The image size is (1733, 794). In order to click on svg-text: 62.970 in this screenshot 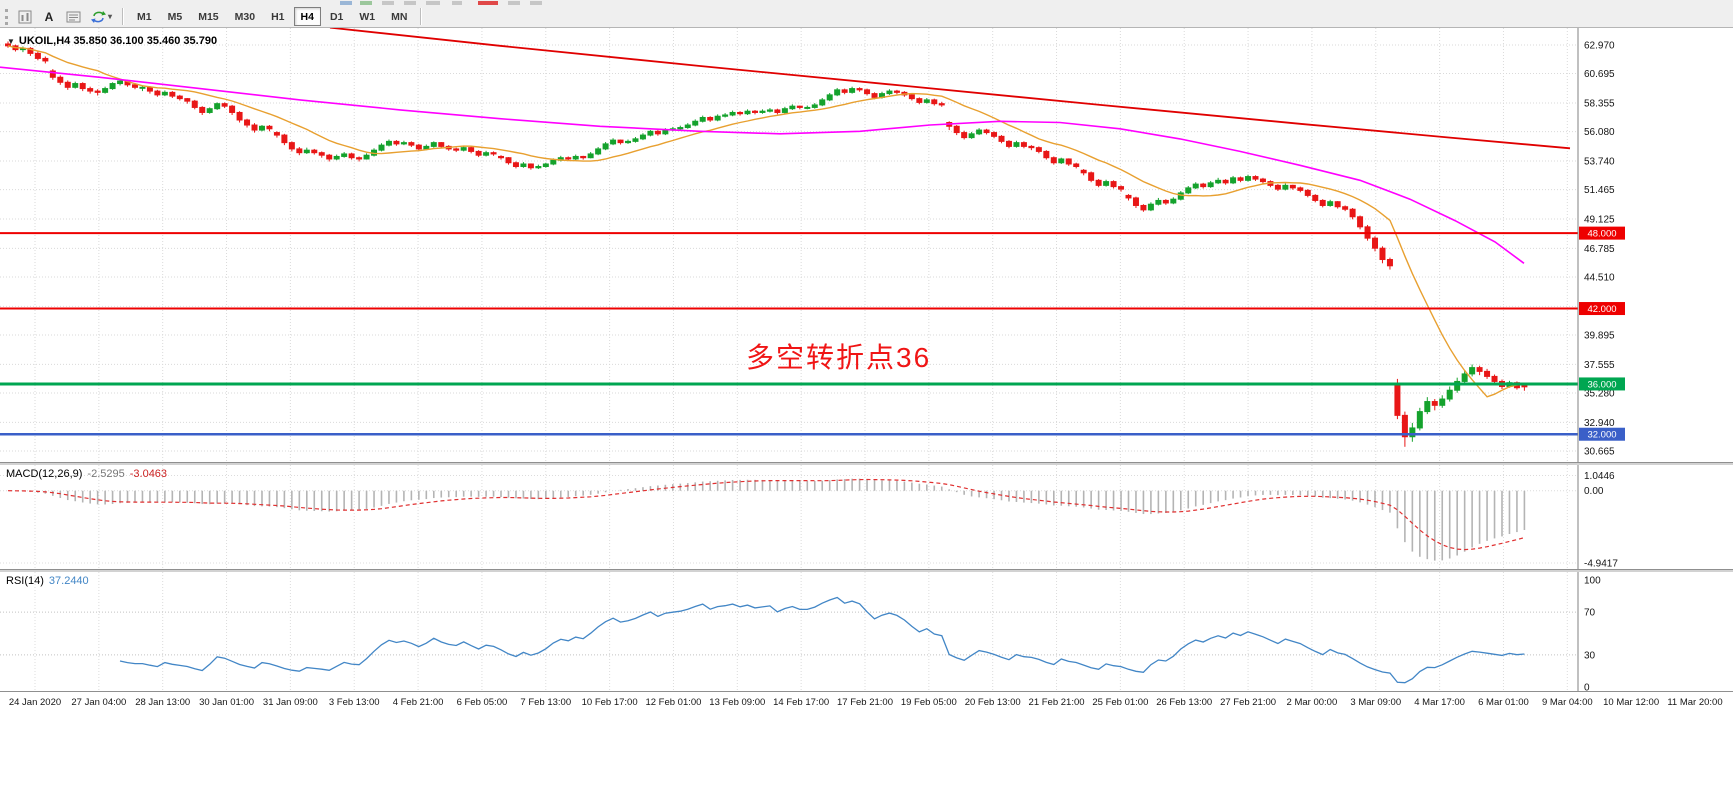, I will do `click(1599, 45)`.